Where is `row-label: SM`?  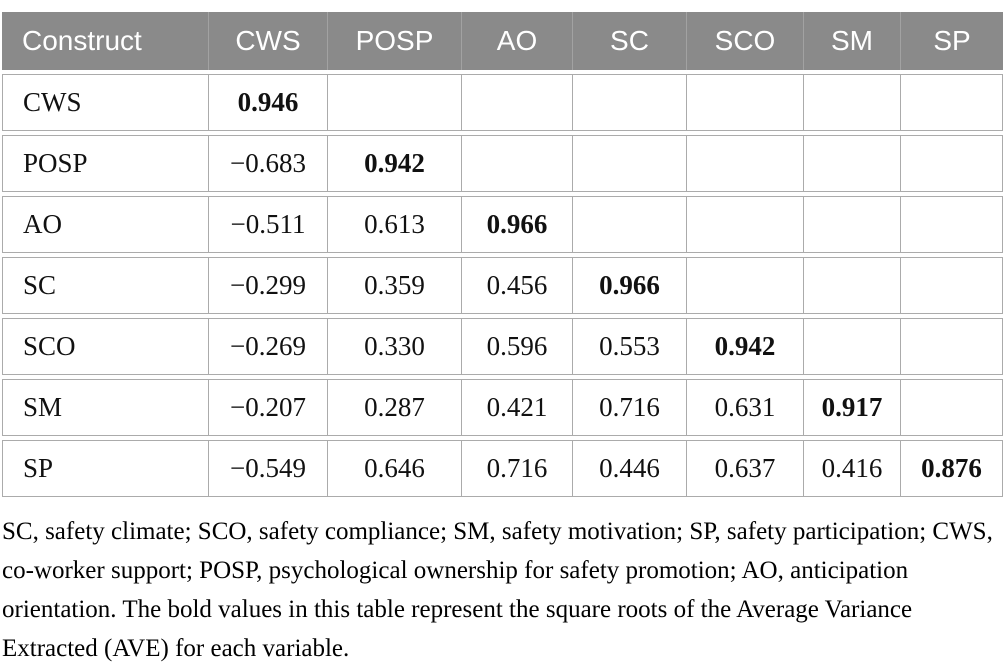
row-label: SM is located at coordinates (105, 407).